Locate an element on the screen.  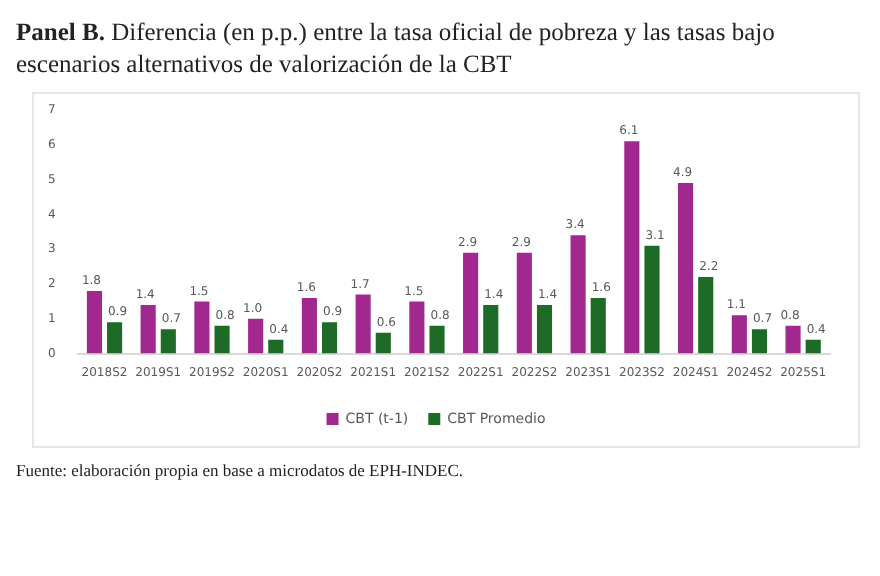
chart-title: Panel B. Diferencia (en p.p.) entre la tasa oficial de pobreza y las tasas bajo escenarios alternativos de valorización de la CBT is located at coordinates (396, 48).